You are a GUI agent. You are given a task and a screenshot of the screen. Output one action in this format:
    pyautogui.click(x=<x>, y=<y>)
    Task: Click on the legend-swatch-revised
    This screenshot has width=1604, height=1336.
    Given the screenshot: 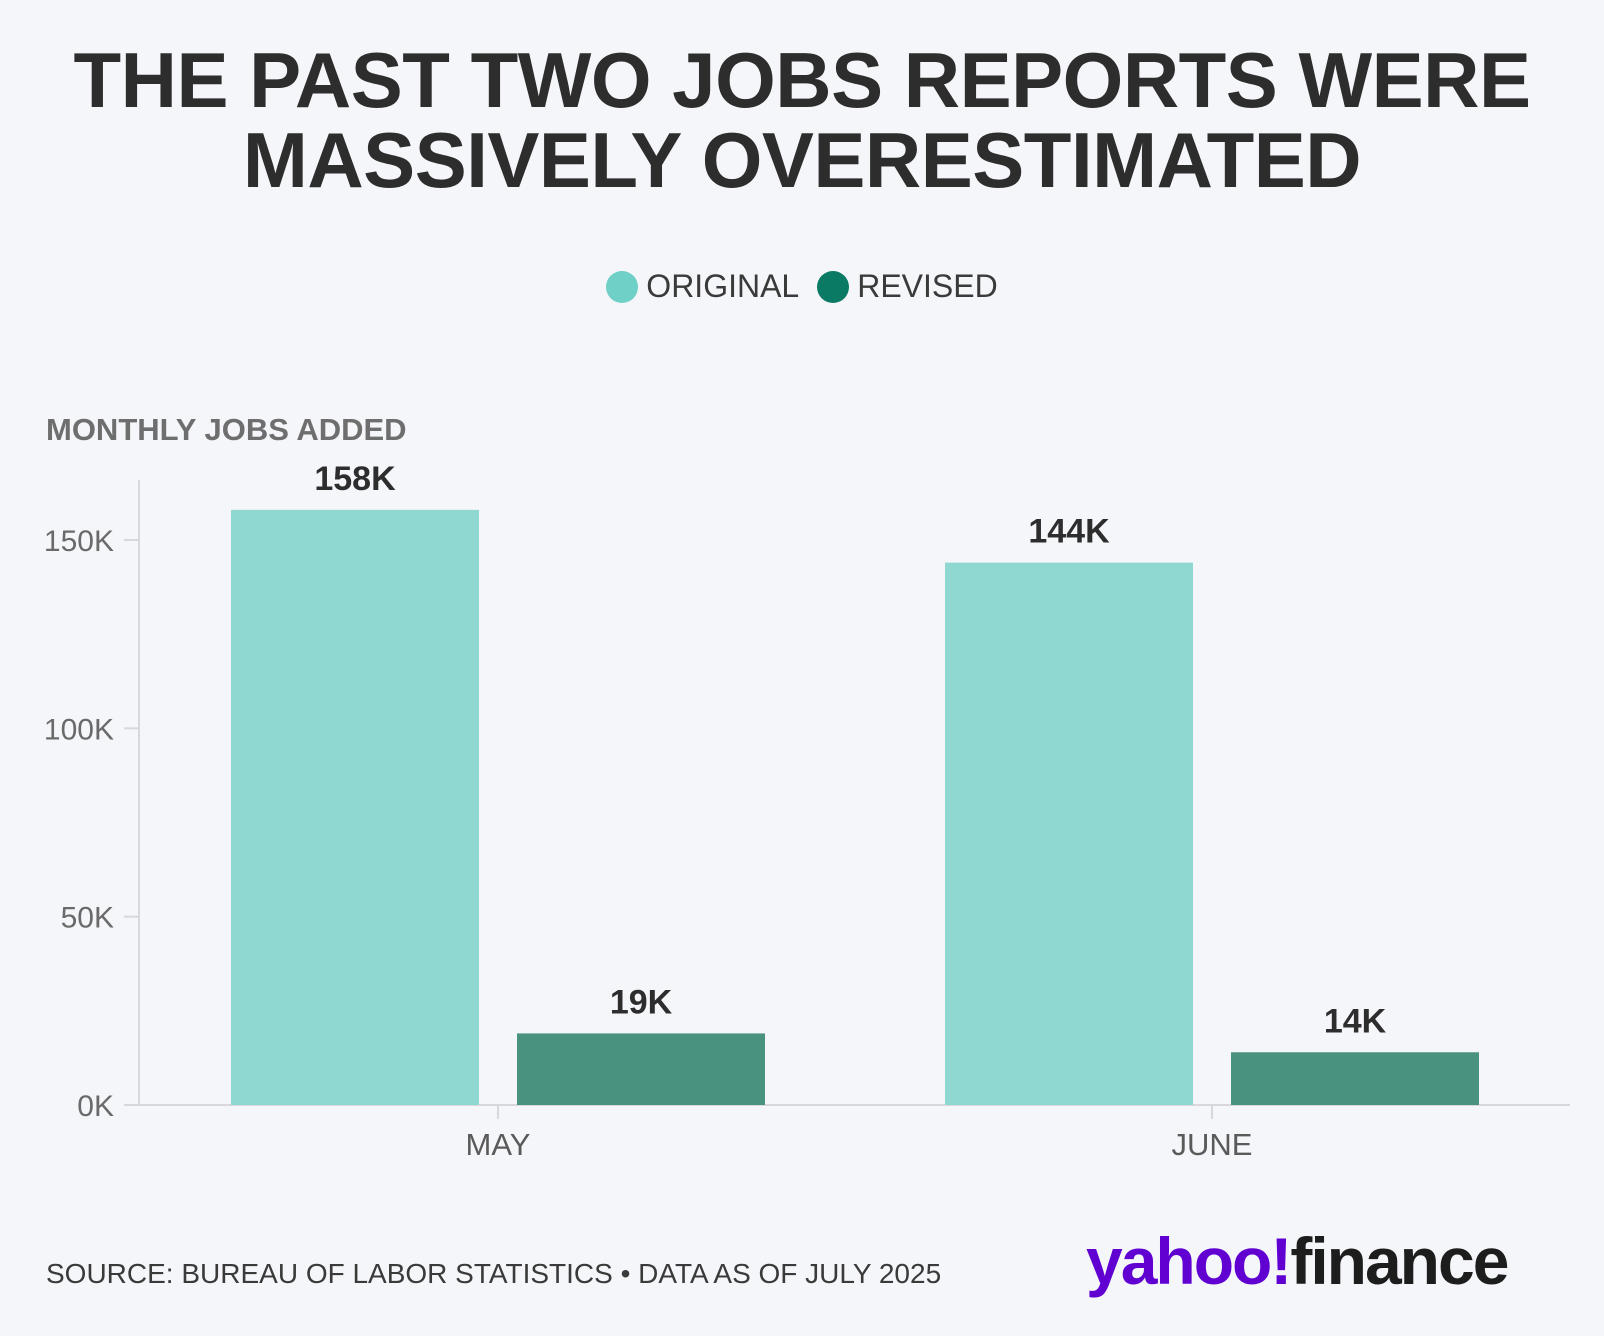 What is the action you would take?
    pyautogui.click(x=833, y=286)
    